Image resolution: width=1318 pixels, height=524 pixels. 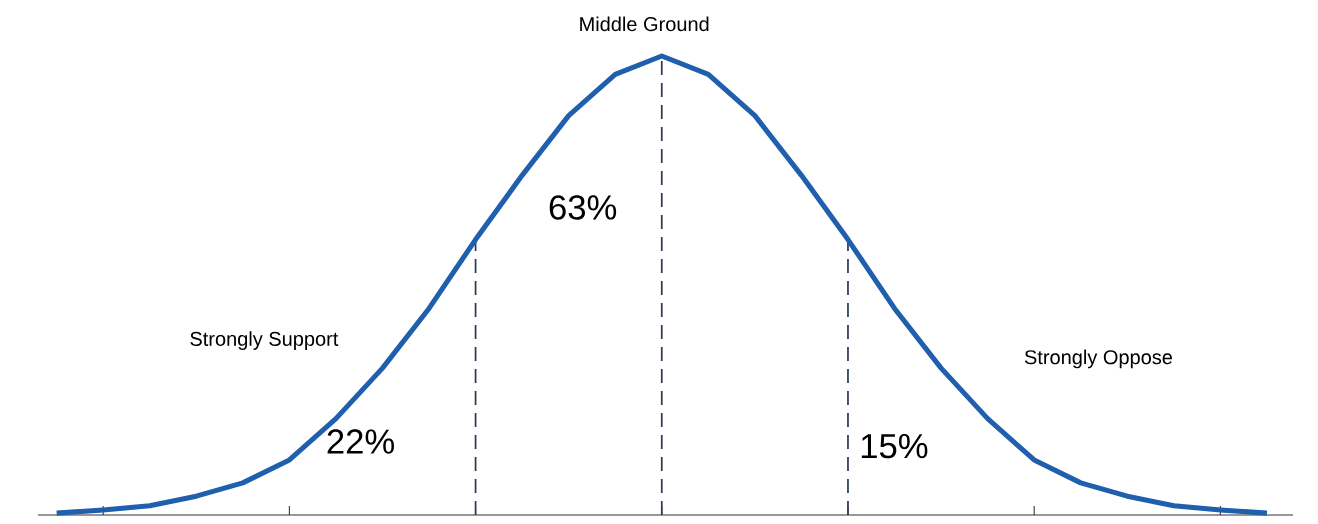 I want to click on annotation: 22%, so click(x=360, y=441).